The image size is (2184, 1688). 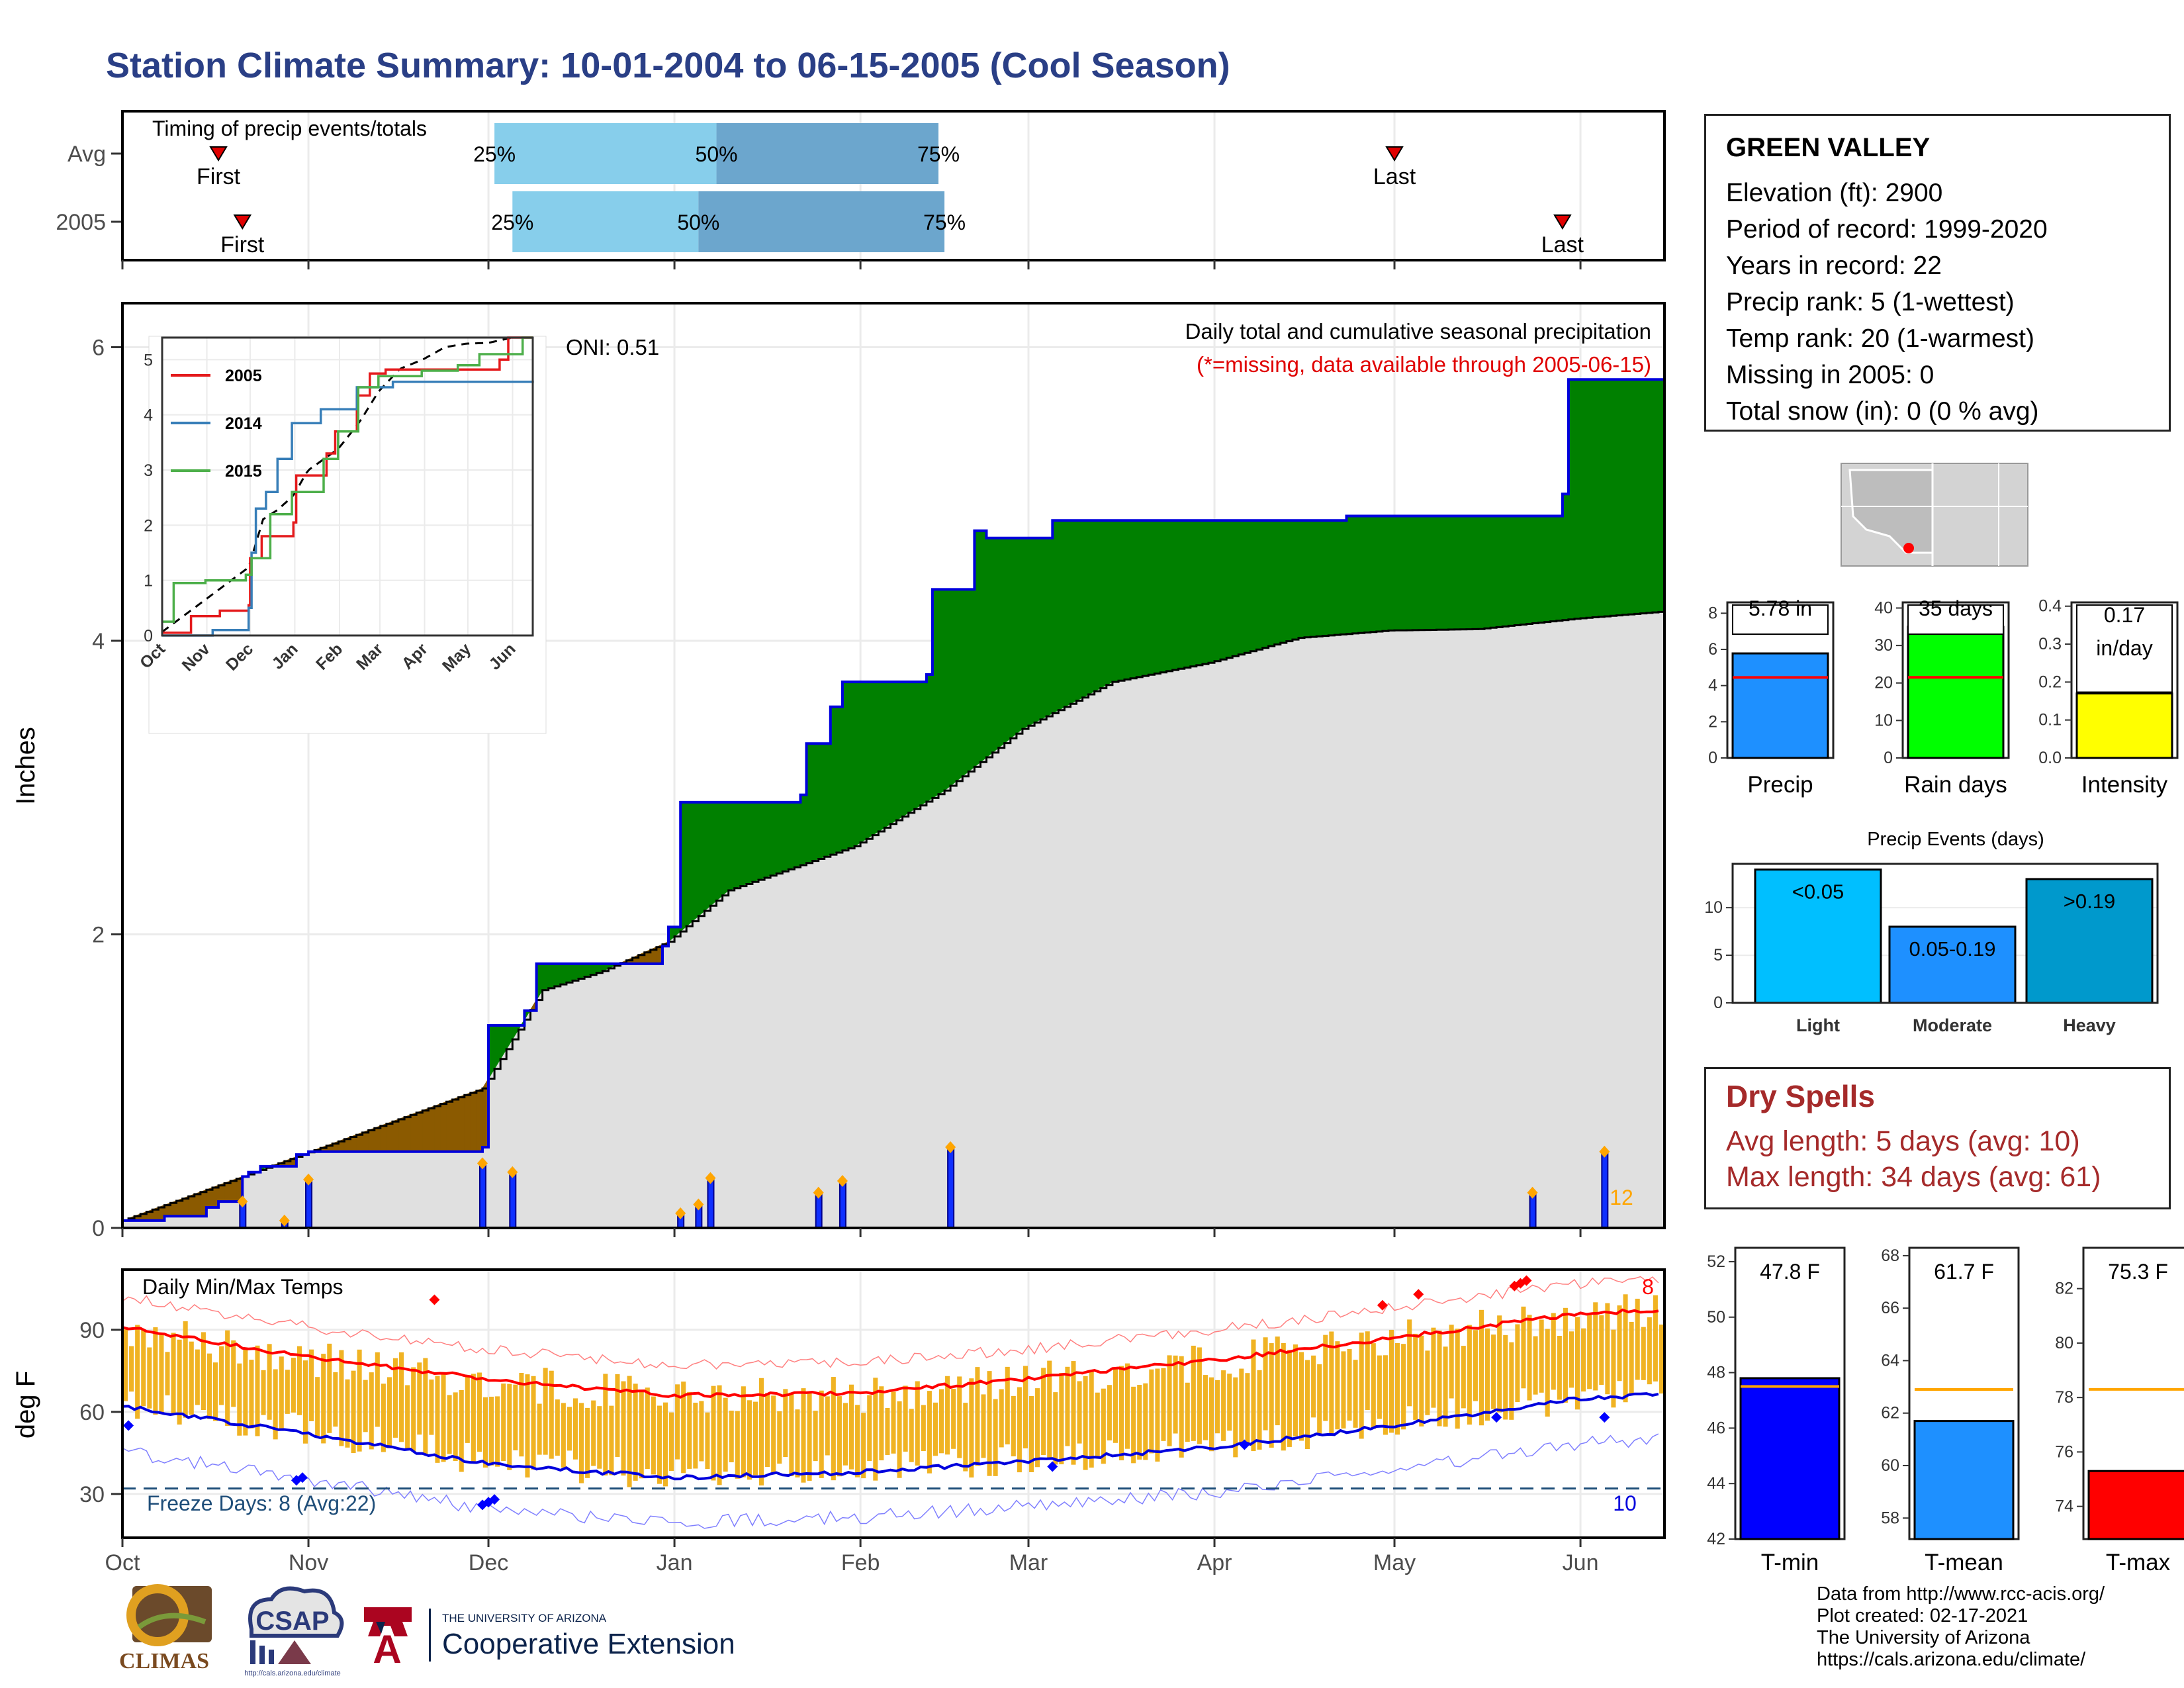 What do you see at coordinates (92, 1330) in the screenshot?
I see `temp-y-tick-label: 90` at bounding box center [92, 1330].